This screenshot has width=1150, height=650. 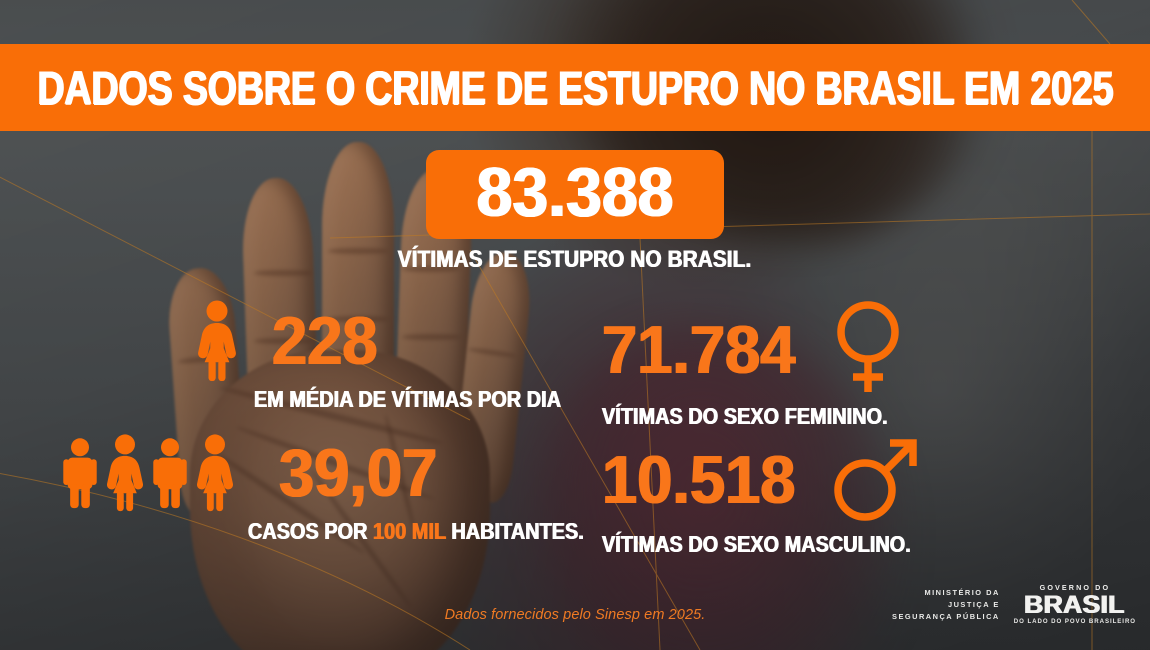 I want to click on stat-caption-per-100k: CASOS POR 100 MIL HABITANTES., so click(x=416, y=531).